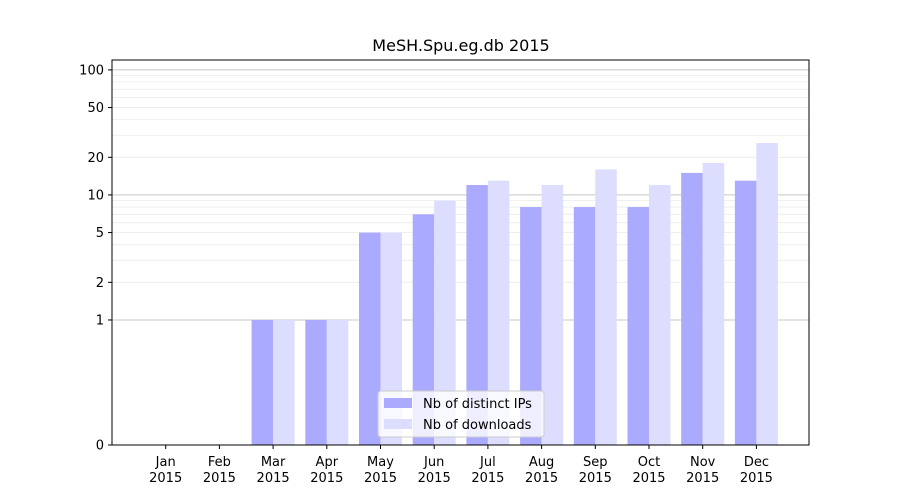 The image size is (900, 500). What do you see at coordinates (327, 462) in the screenshot?
I see `x-tick-label-month: Apr` at bounding box center [327, 462].